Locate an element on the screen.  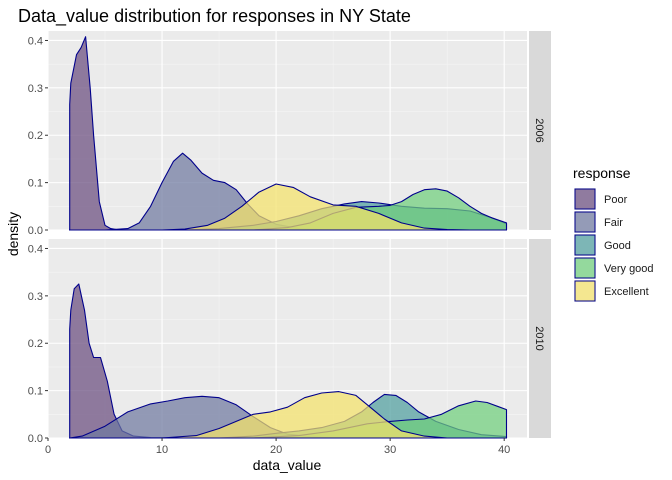
x-tick-label: 20 is located at coordinates (276, 450).